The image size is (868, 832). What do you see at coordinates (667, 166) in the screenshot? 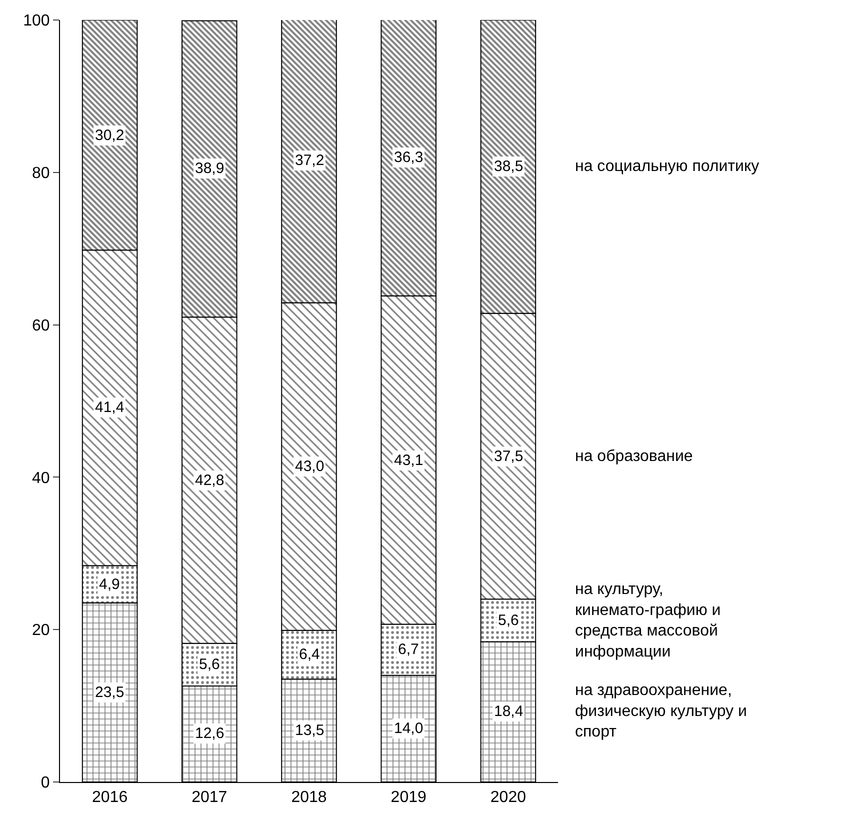
I see `text: на социальную политику` at bounding box center [667, 166].